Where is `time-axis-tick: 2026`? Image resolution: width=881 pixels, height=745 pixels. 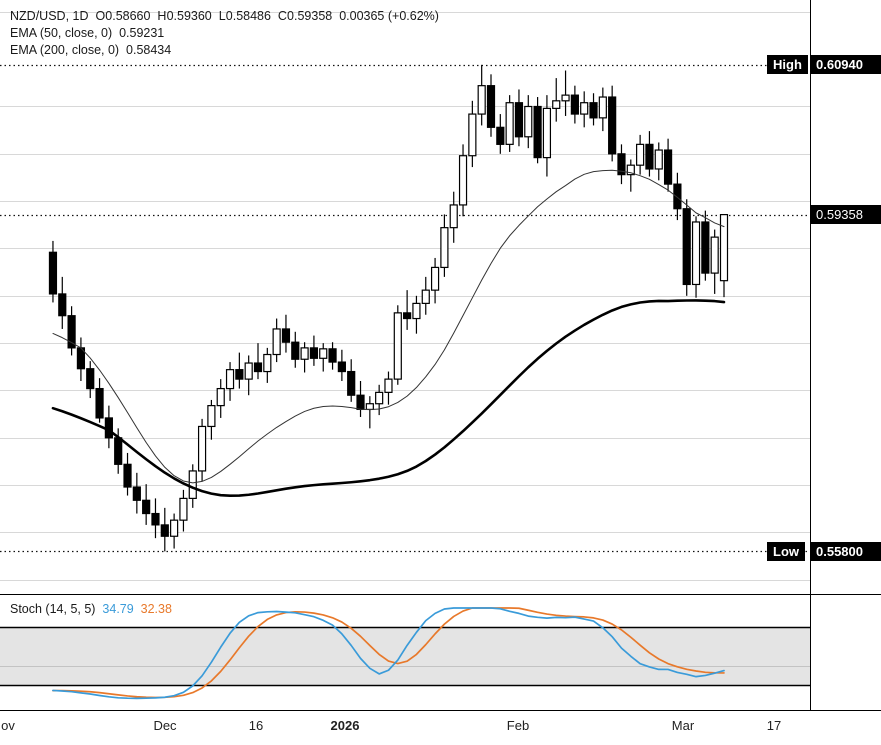 time-axis-tick: 2026 is located at coordinates (345, 725).